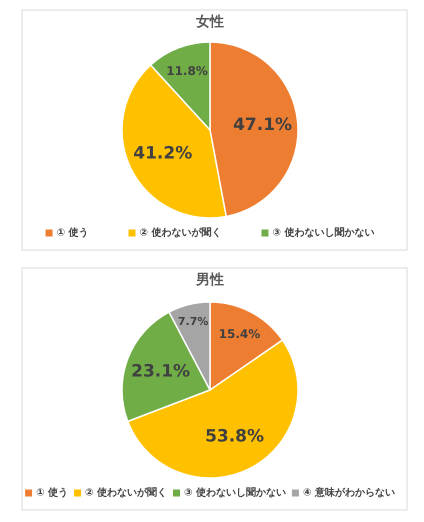  Describe the element at coordinates (193, 321) in the screenshot. I see `data-label: 7.7%` at that location.